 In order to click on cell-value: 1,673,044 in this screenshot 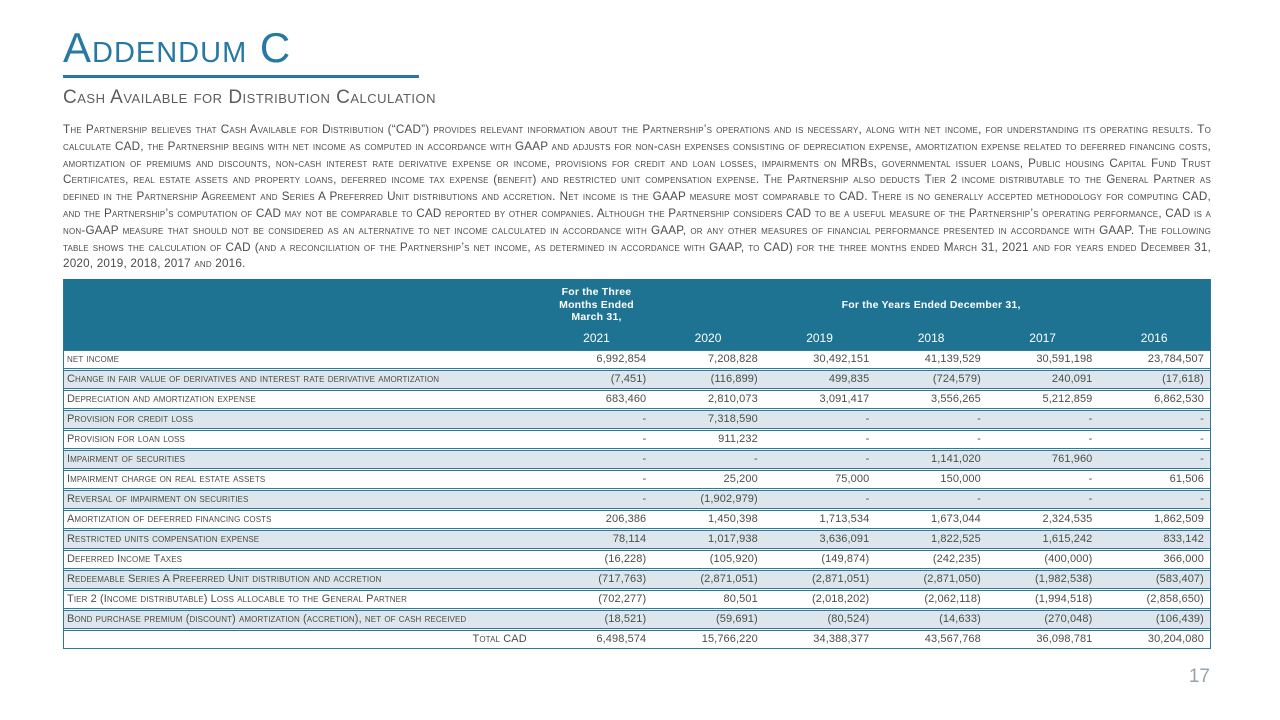, I will do `click(956, 518)`.